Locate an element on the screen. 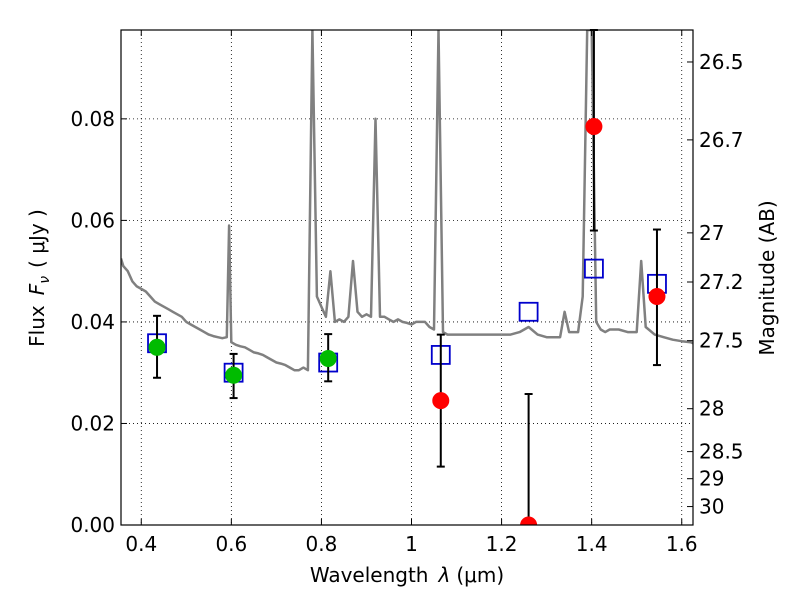 The image size is (800, 600). y-axis-label: FluxFν( μJy ) is located at coordinates (39, 278).